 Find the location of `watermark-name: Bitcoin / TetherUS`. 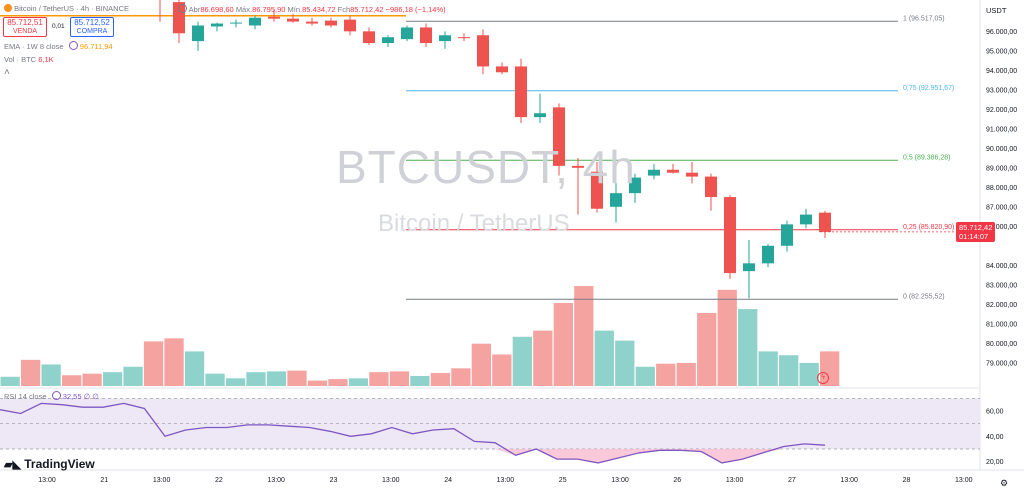

watermark-name: Bitcoin / TetherUS is located at coordinates (474, 223).